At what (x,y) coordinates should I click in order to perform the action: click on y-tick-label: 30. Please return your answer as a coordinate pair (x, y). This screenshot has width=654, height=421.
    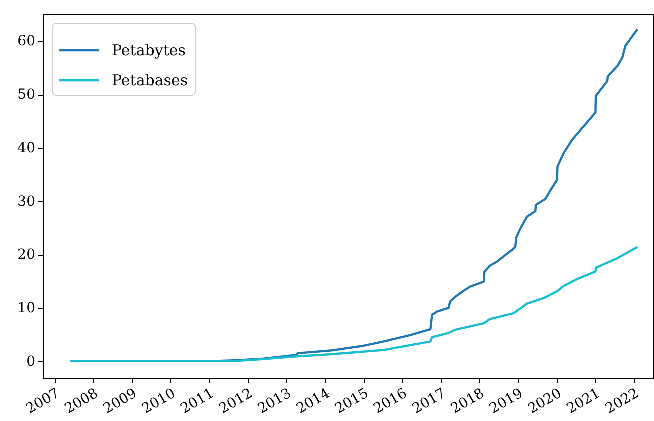
    Looking at the image, I should click on (27, 202).